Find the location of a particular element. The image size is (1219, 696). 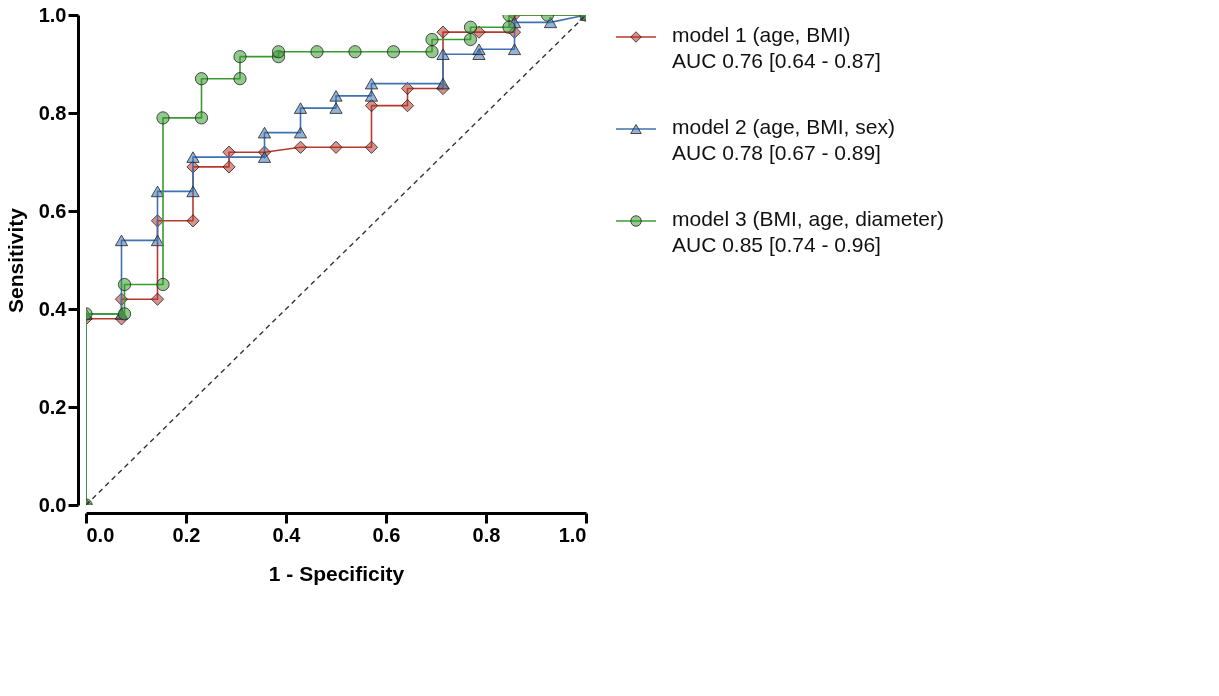

x-tick-label: 0.4 is located at coordinates (287, 534).